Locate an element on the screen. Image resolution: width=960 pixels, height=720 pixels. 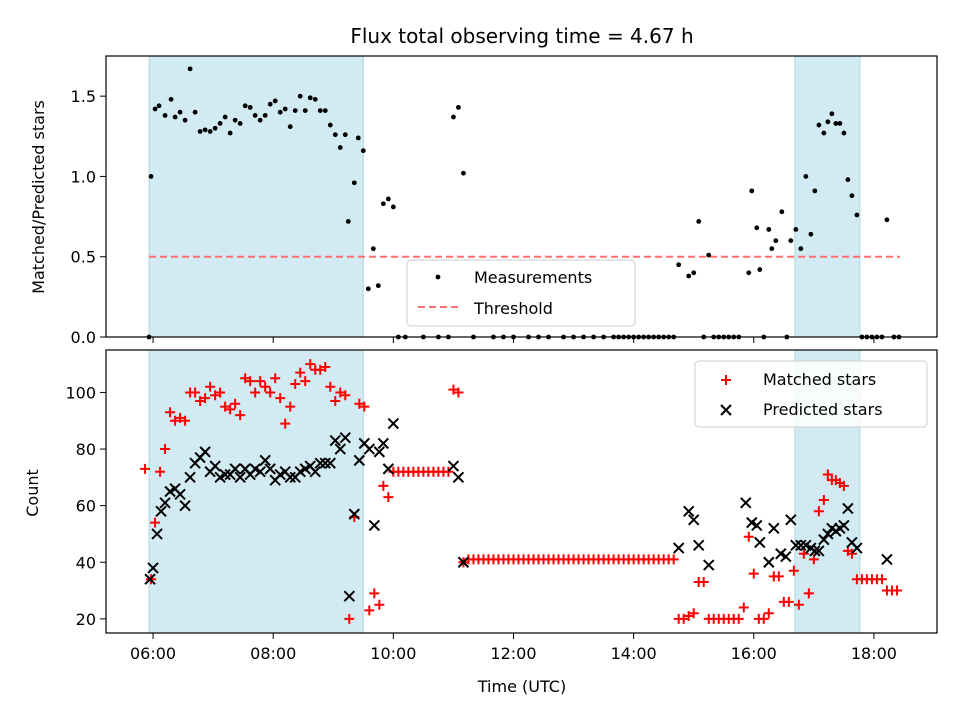
x-tick-label: 08:00 is located at coordinates (273, 653).